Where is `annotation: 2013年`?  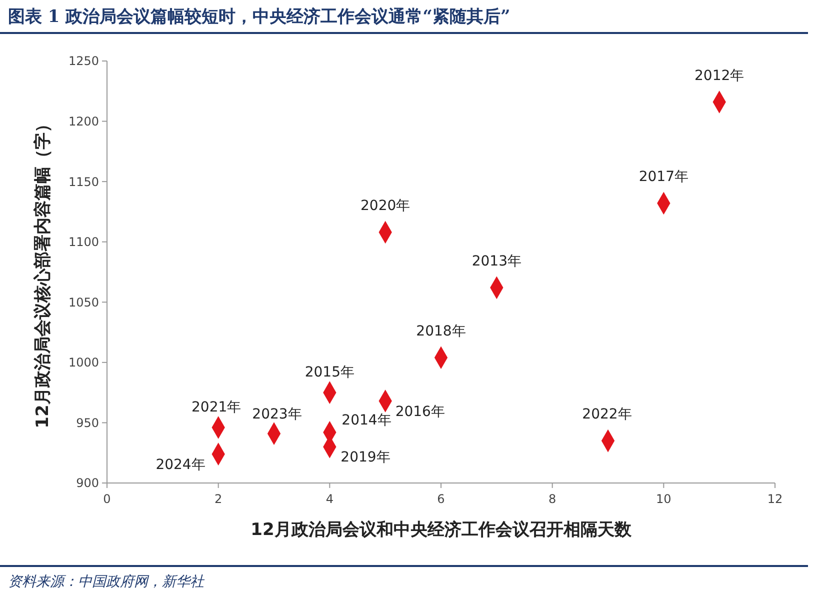 annotation: 2013年 is located at coordinates (497, 262).